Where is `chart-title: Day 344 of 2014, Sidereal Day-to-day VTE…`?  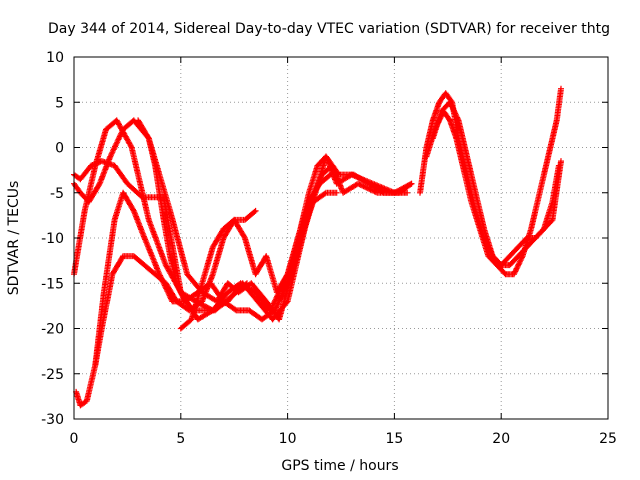 chart-title: Day 344 of 2014, Sidereal Day-to-day VTE… is located at coordinates (329, 29).